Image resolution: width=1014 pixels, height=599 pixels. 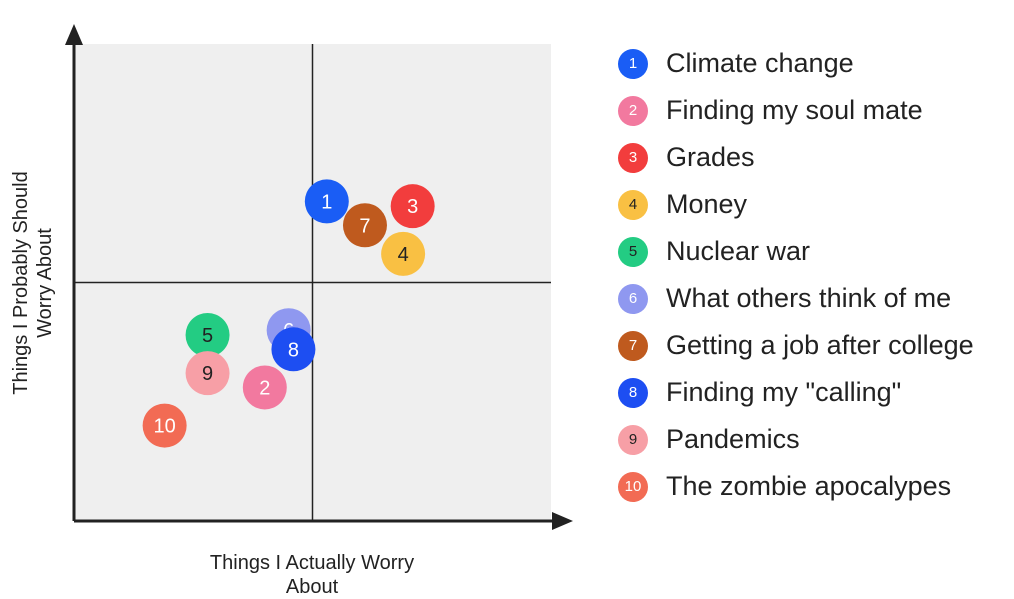 I want to click on legend-marker: 7, so click(x=633, y=345).